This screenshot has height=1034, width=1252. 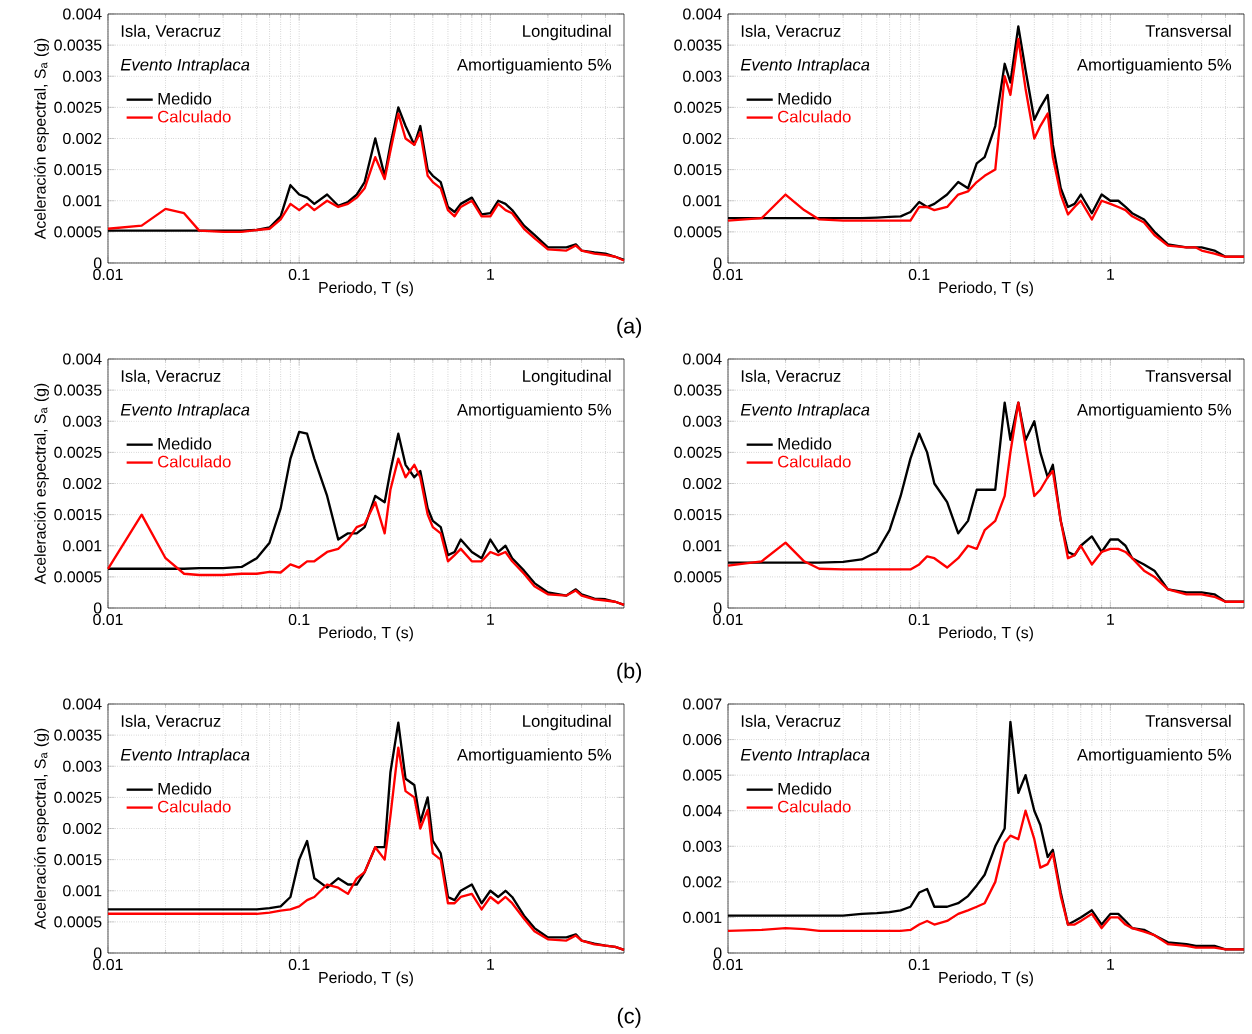 What do you see at coordinates (629, 327) in the screenshot?
I see `text: (a)` at bounding box center [629, 327].